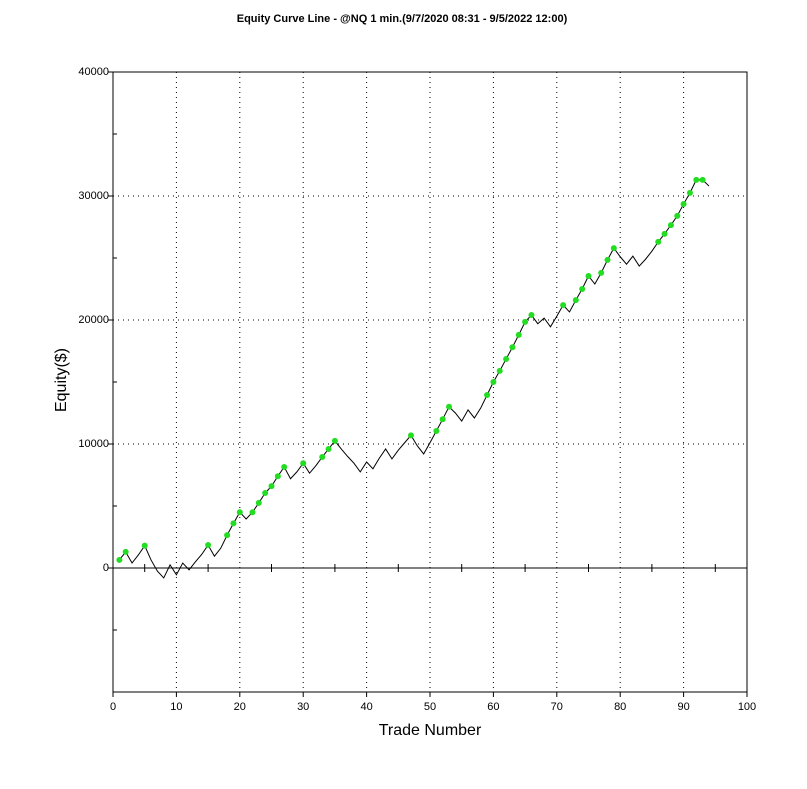  What do you see at coordinates (493, 707) in the screenshot?
I see `x-tick-label: 60` at bounding box center [493, 707].